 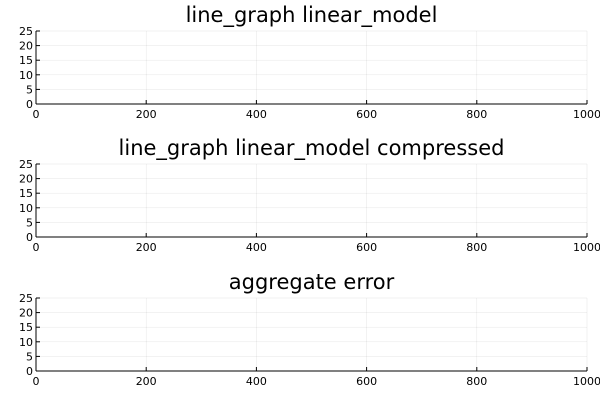 I want to click on chart-title: line_graph linear_model, so click(x=312, y=15).